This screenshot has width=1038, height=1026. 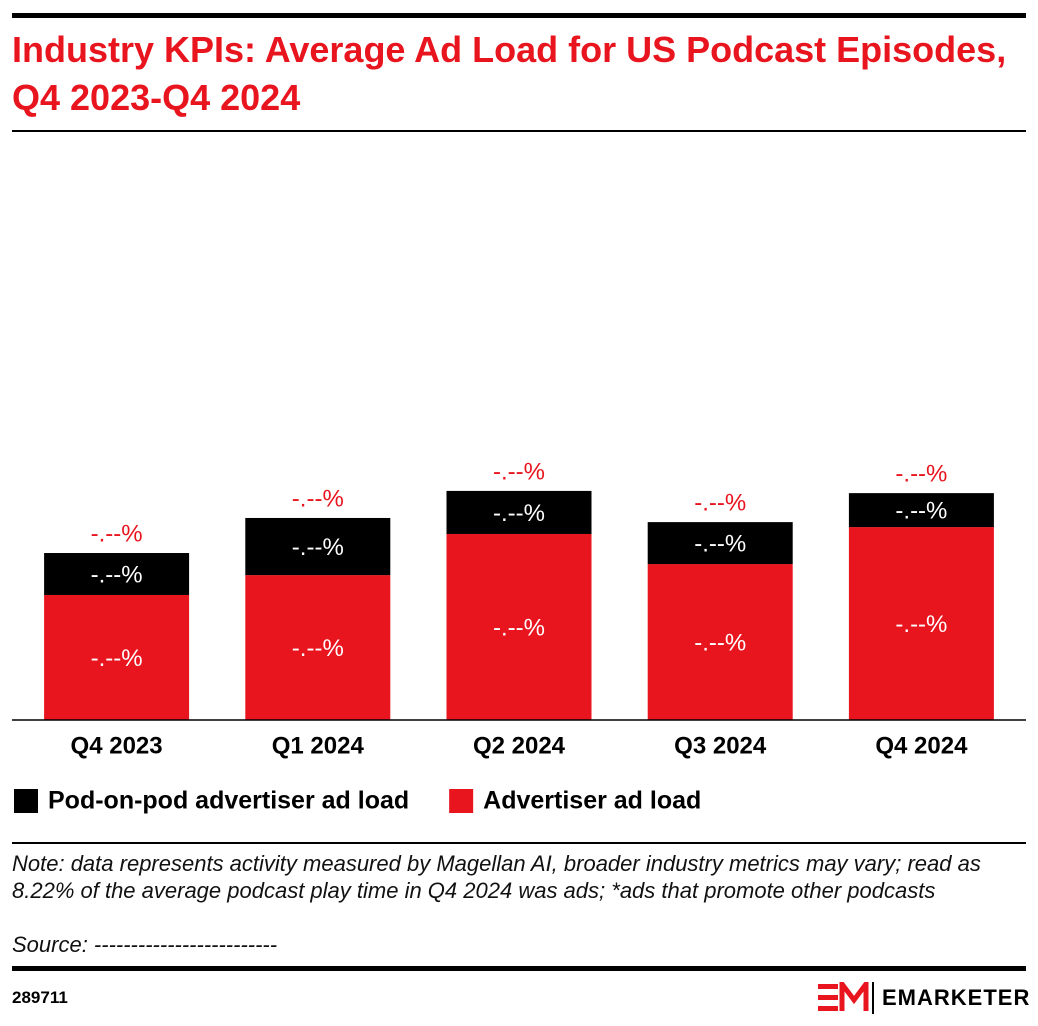 What do you see at coordinates (145, 944) in the screenshot?
I see `source: Source: -------------------------` at bounding box center [145, 944].